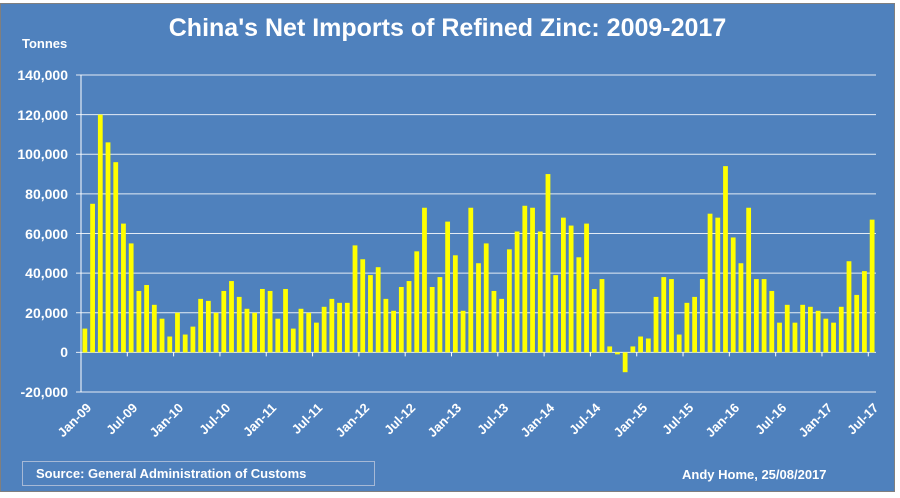 The width and height of the screenshot is (900, 498). I want to click on y-tick-label: 0, so click(64, 352).